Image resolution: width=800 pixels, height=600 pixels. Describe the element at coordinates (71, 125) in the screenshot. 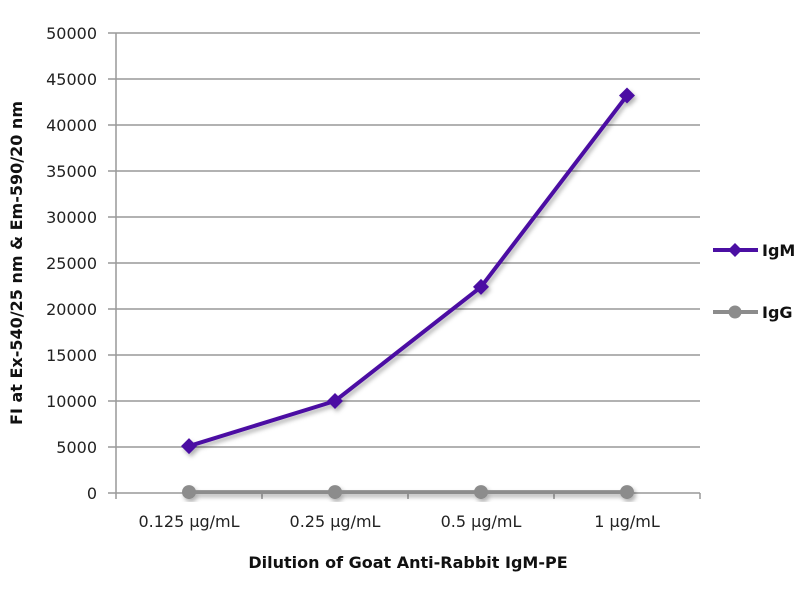

I see `y-tick-label: 40000` at that location.